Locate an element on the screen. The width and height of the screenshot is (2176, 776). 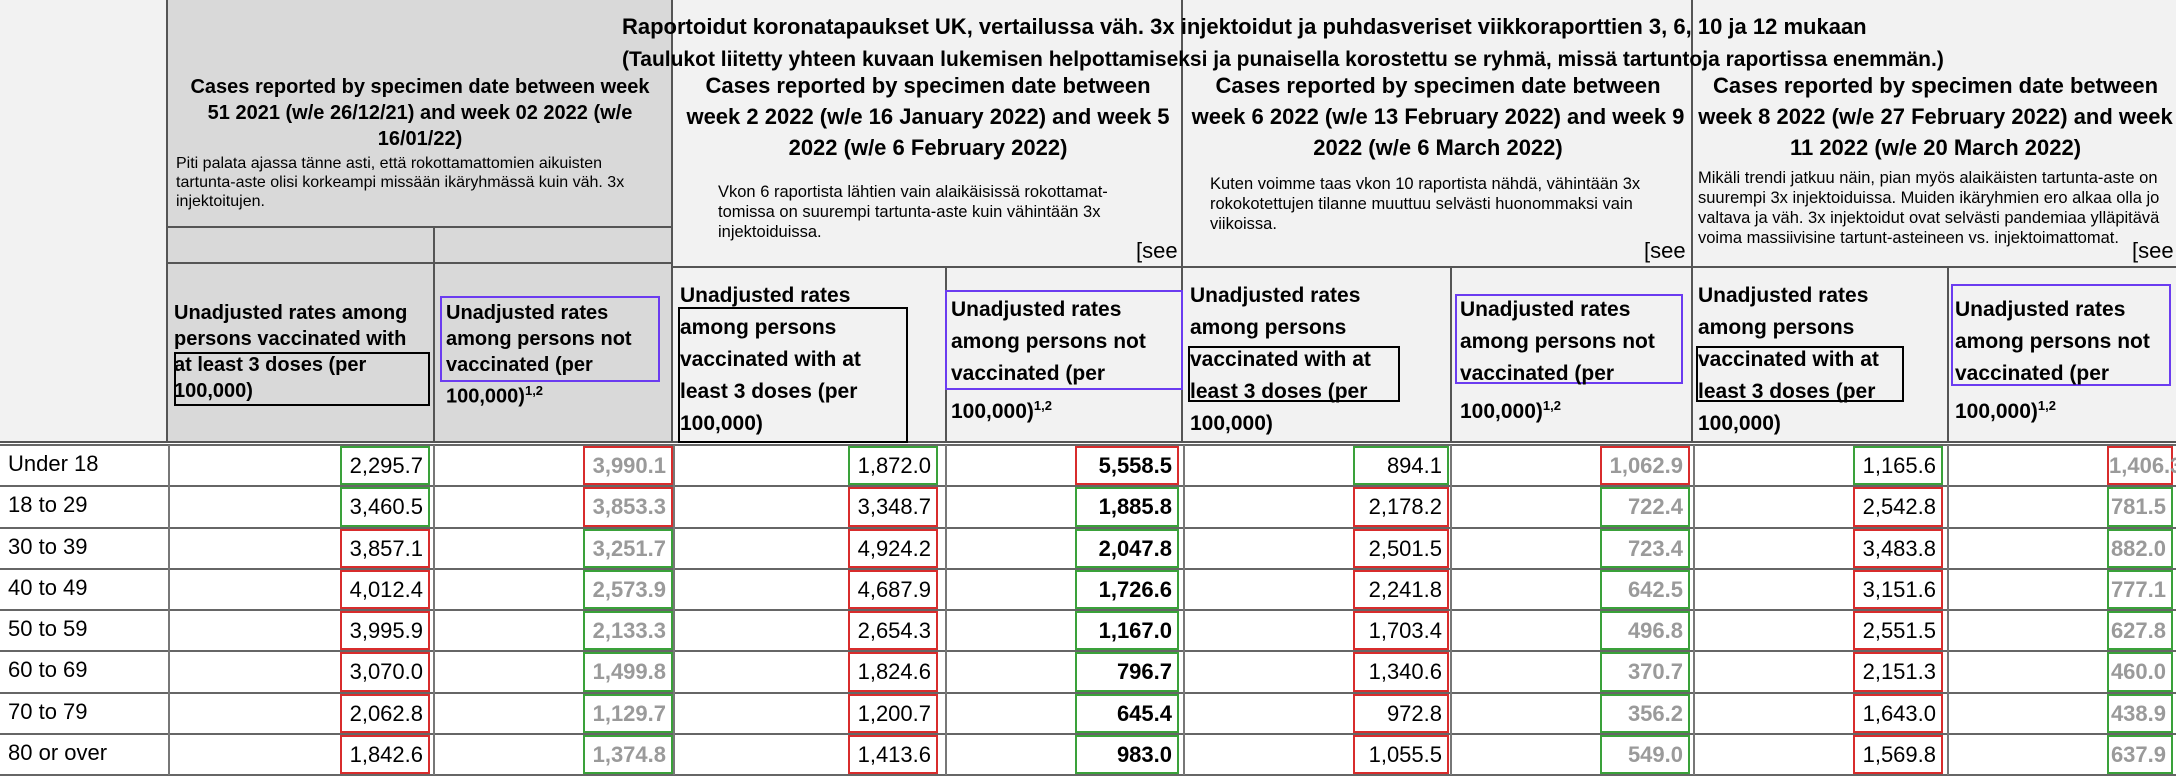
period-3-unvaccinated-rate: 460.0 is located at coordinates (2140, 672).